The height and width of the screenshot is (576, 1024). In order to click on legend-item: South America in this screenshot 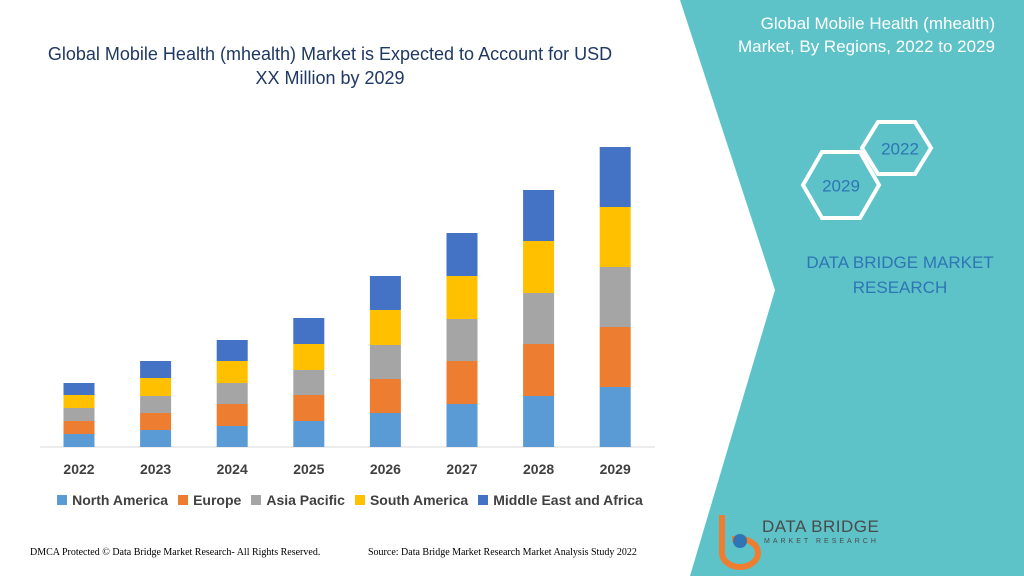, I will do `click(411, 500)`.